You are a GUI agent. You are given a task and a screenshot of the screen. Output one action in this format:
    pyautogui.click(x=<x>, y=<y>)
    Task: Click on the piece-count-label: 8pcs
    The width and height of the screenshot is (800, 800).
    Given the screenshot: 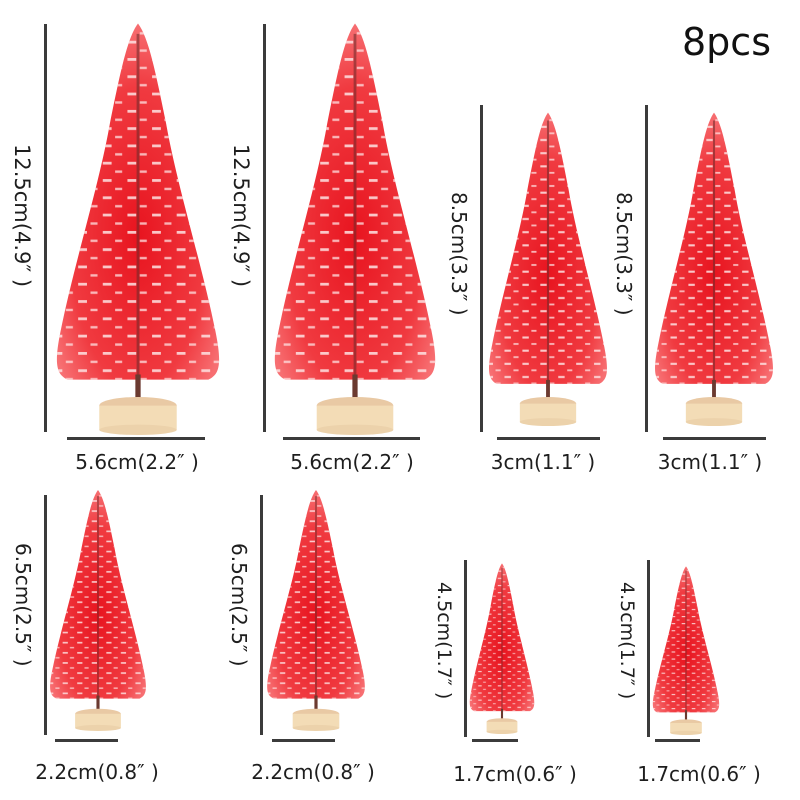 What is the action you would take?
    pyautogui.click(x=726, y=42)
    